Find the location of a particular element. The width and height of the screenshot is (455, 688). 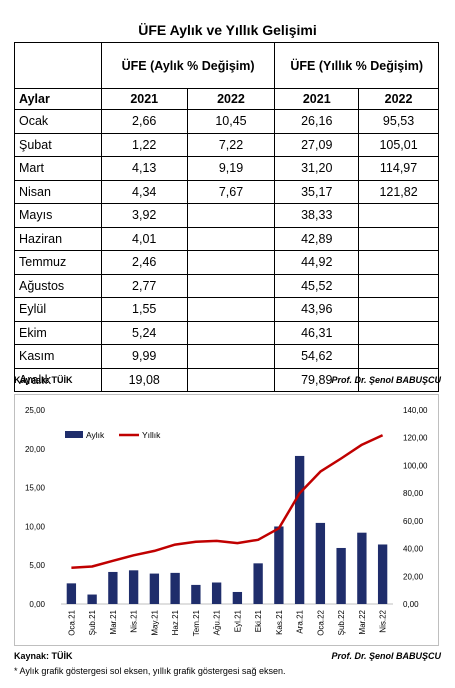

table-row: Şubat 1,22 7,22 27,09 105,01 is located at coordinates (226, 144).